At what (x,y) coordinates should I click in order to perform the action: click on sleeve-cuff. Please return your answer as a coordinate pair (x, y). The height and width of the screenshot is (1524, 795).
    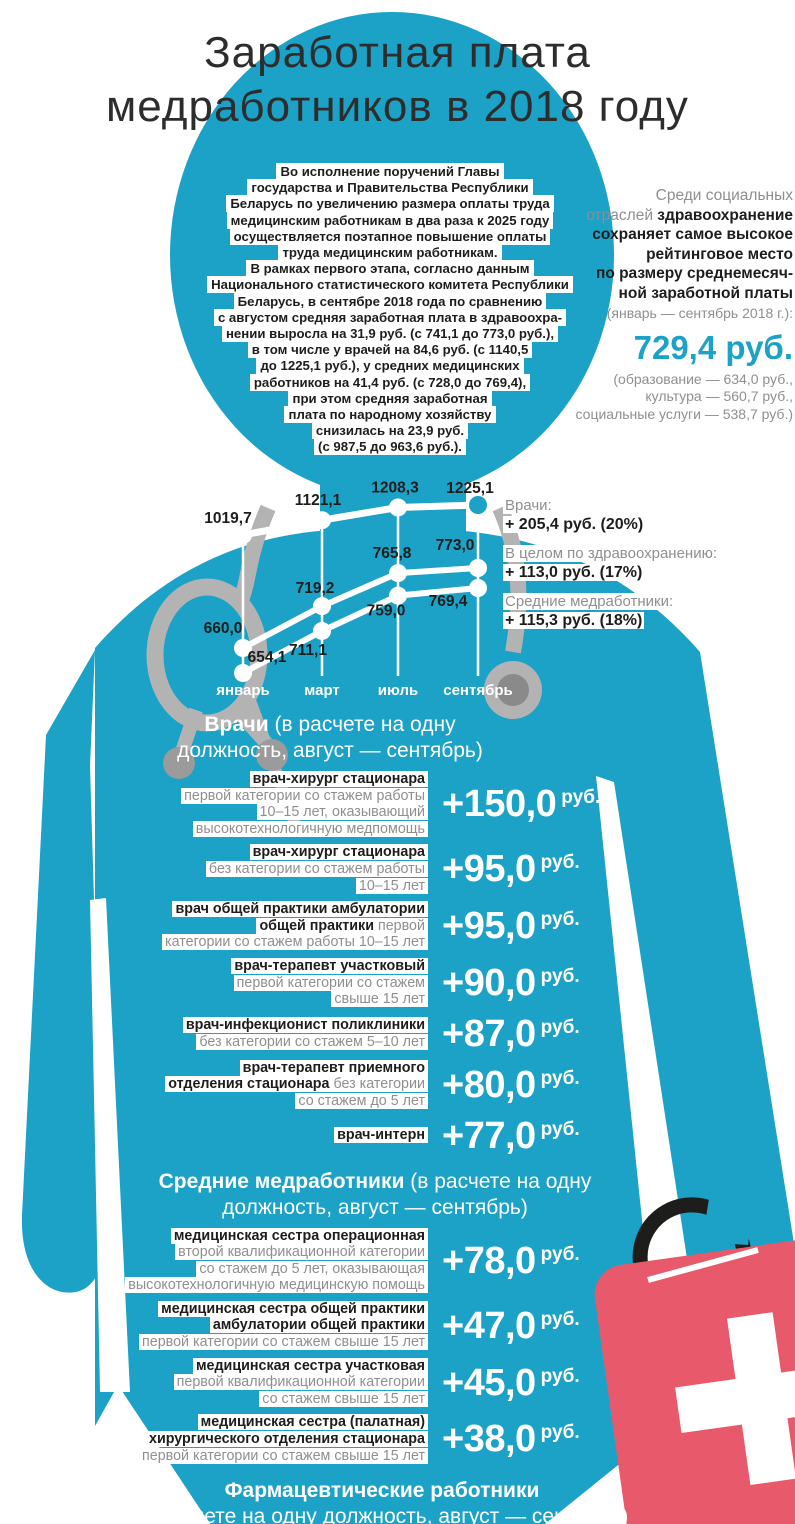
    Looking at the image, I should click on (703, 1265).